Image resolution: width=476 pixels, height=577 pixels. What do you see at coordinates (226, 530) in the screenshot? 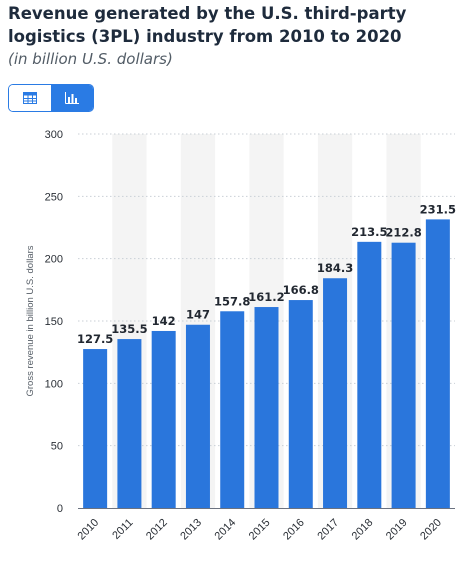
I see `x-tick-label: 2014` at bounding box center [226, 530].